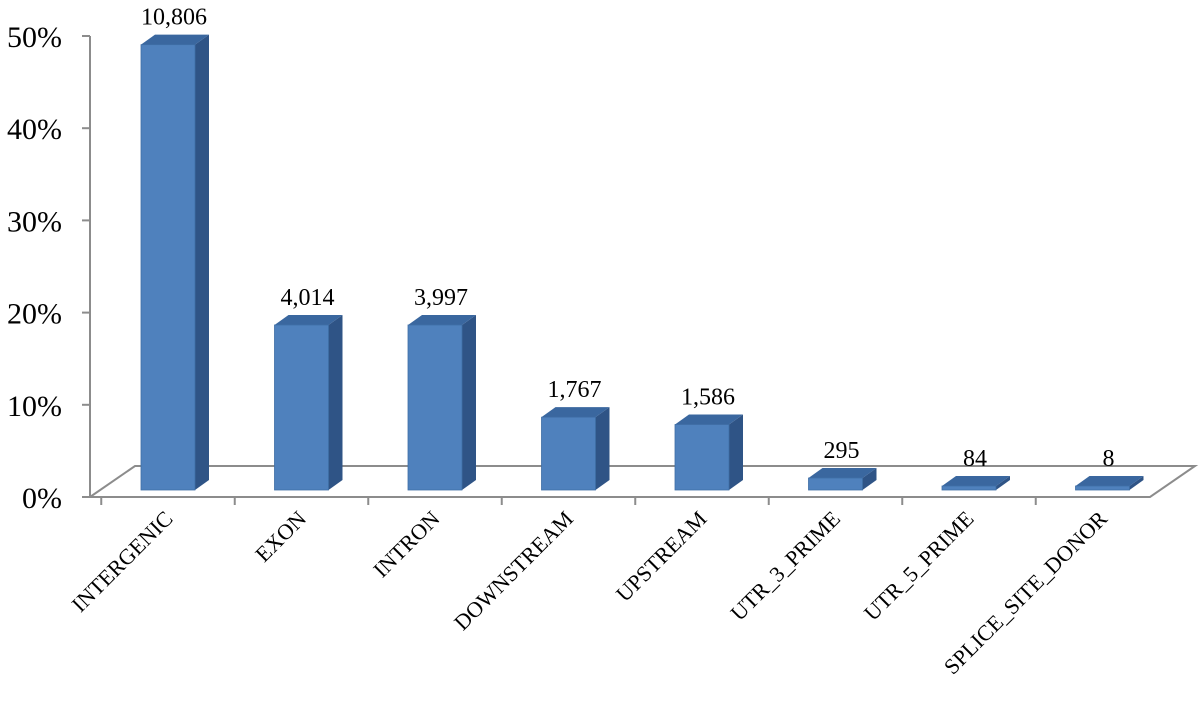 Image resolution: width=1200 pixels, height=724 pixels. Describe the element at coordinates (575, 390) in the screenshot. I see `data-label: 1,767` at that location.